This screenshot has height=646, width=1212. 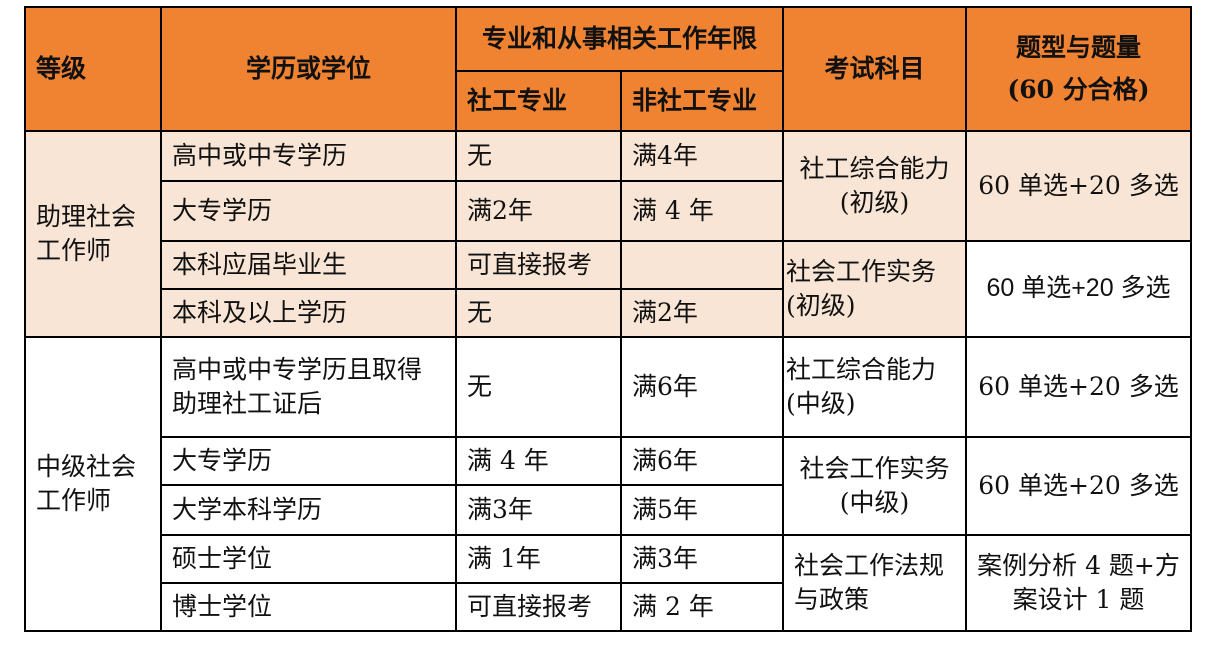 I want to click on subject-cell: 社工综合能力(初级), so click(x=874, y=186).